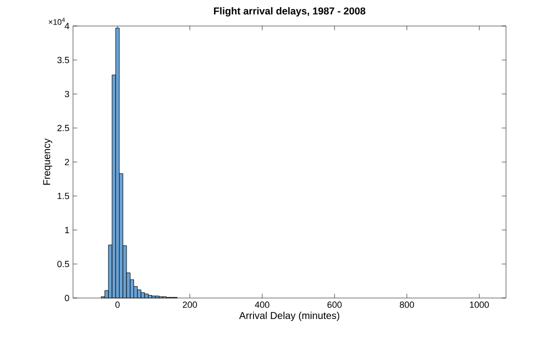 The image size is (560, 337). Describe the element at coordinates (67, 298) in the screenshot. I see `y-tick-label: 0` at that location.